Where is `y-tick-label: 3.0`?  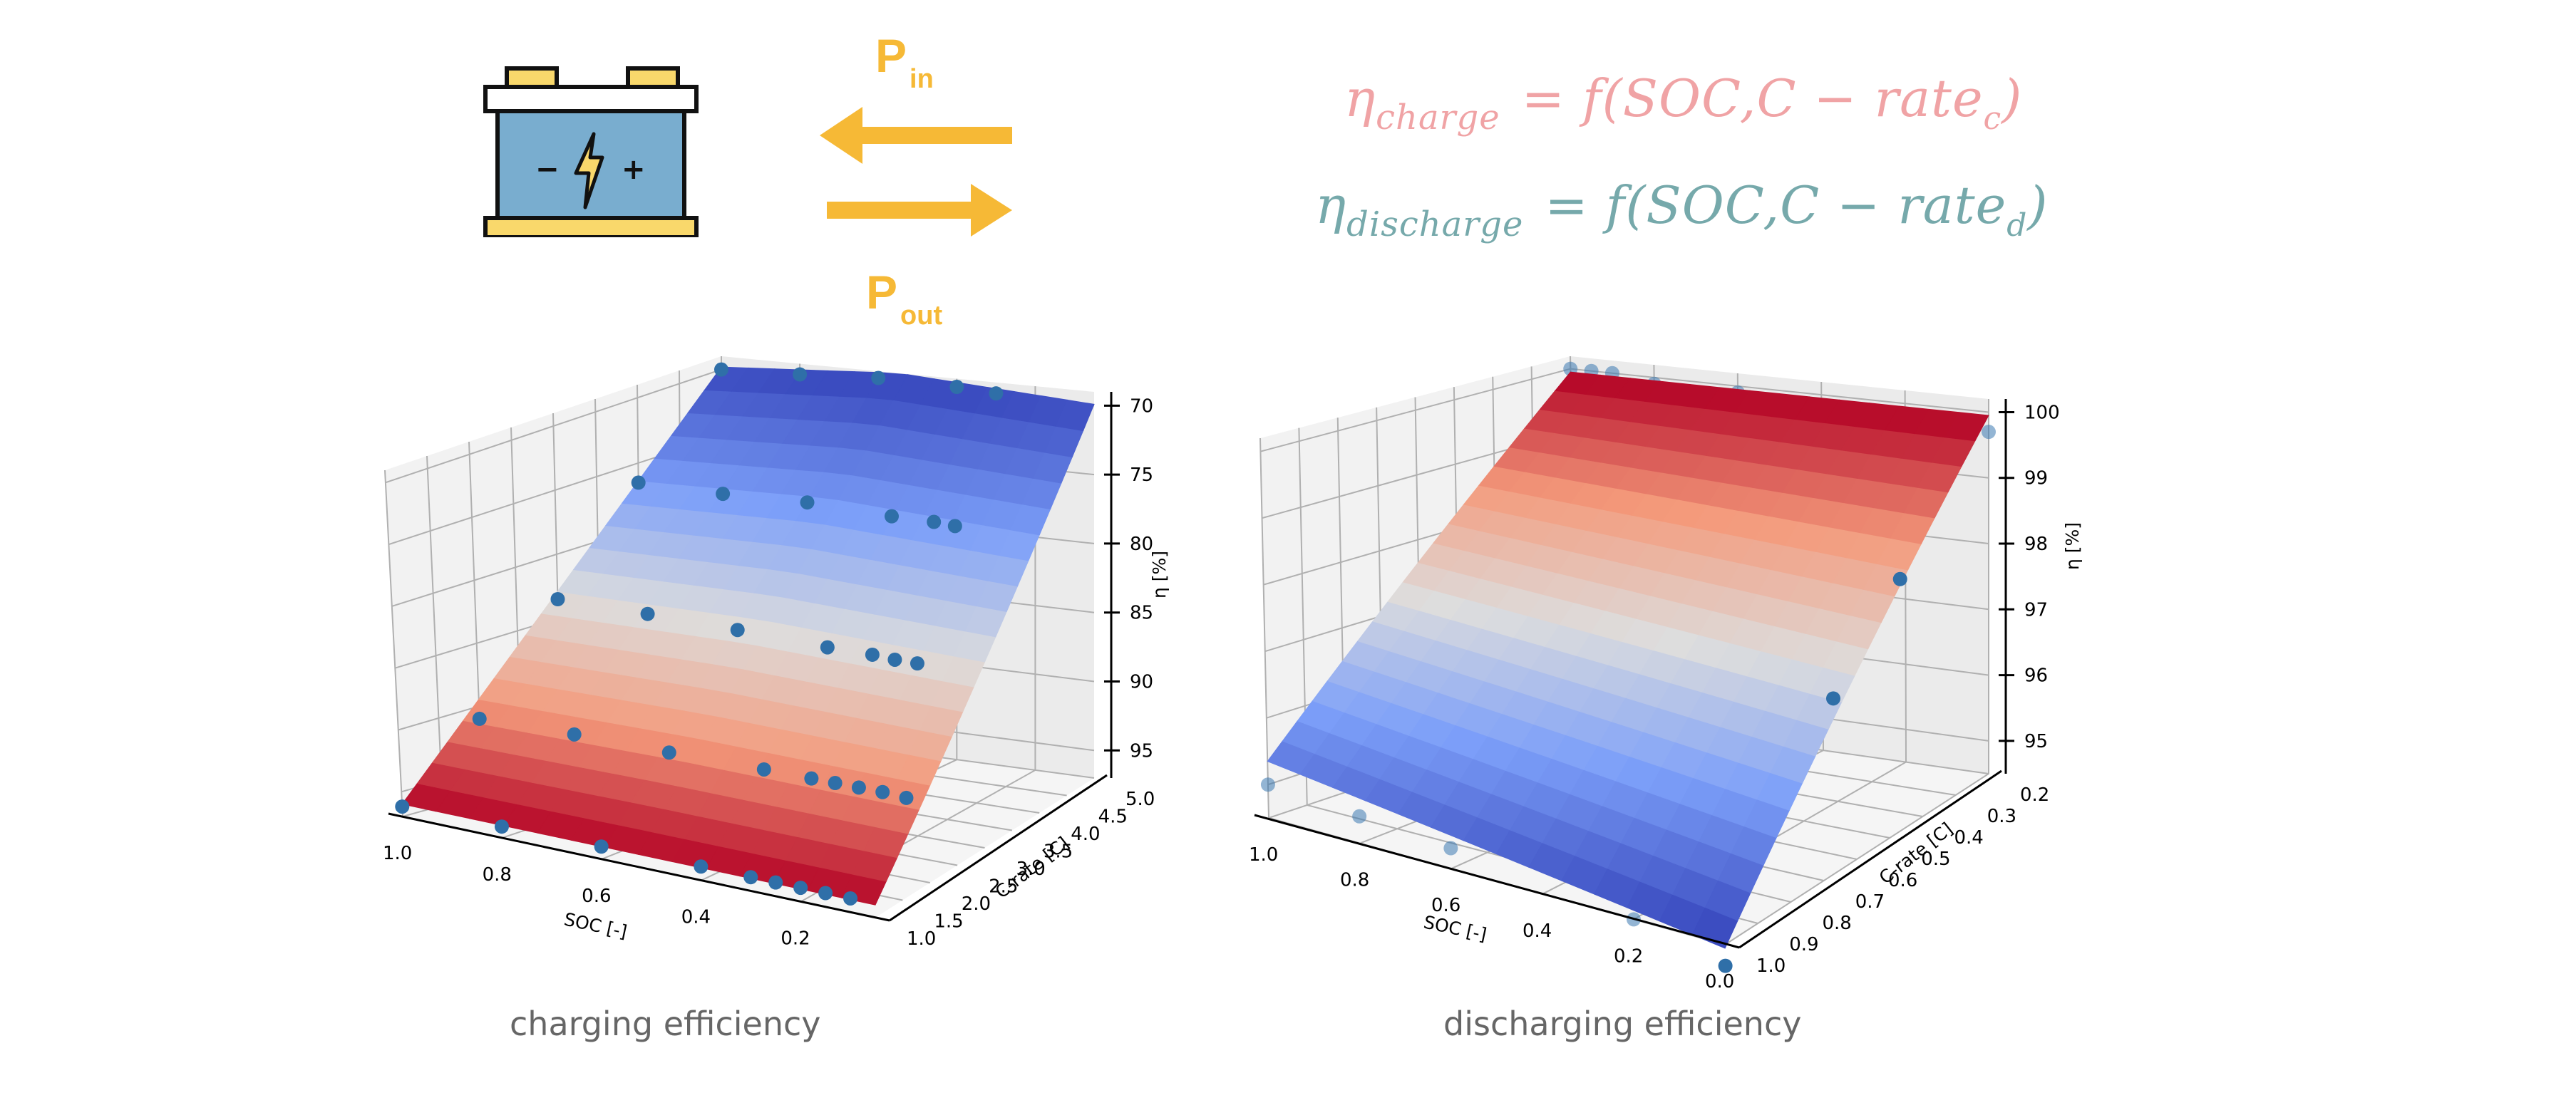
y-tick-label: 3.0 is located at coordinates (1031, 870).